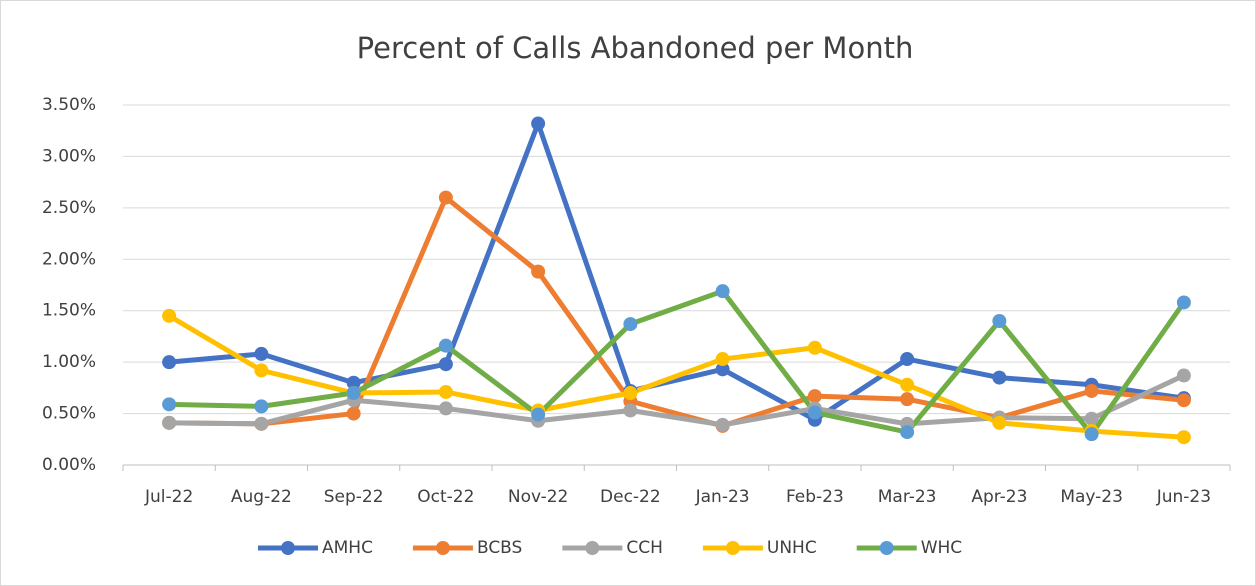 This screenshot has width=1256, height=586. What do you see at coordinates (69, 208) in the screenshot?
I see `y-tick-label: 2.50%` at bounding box center [69, 208].